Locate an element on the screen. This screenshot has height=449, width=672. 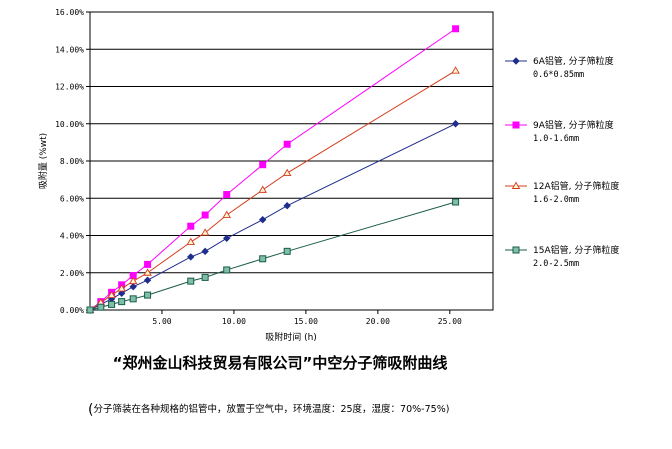
x-axis-label: 吸附时间 (h) is located at coordinates (291, 337).